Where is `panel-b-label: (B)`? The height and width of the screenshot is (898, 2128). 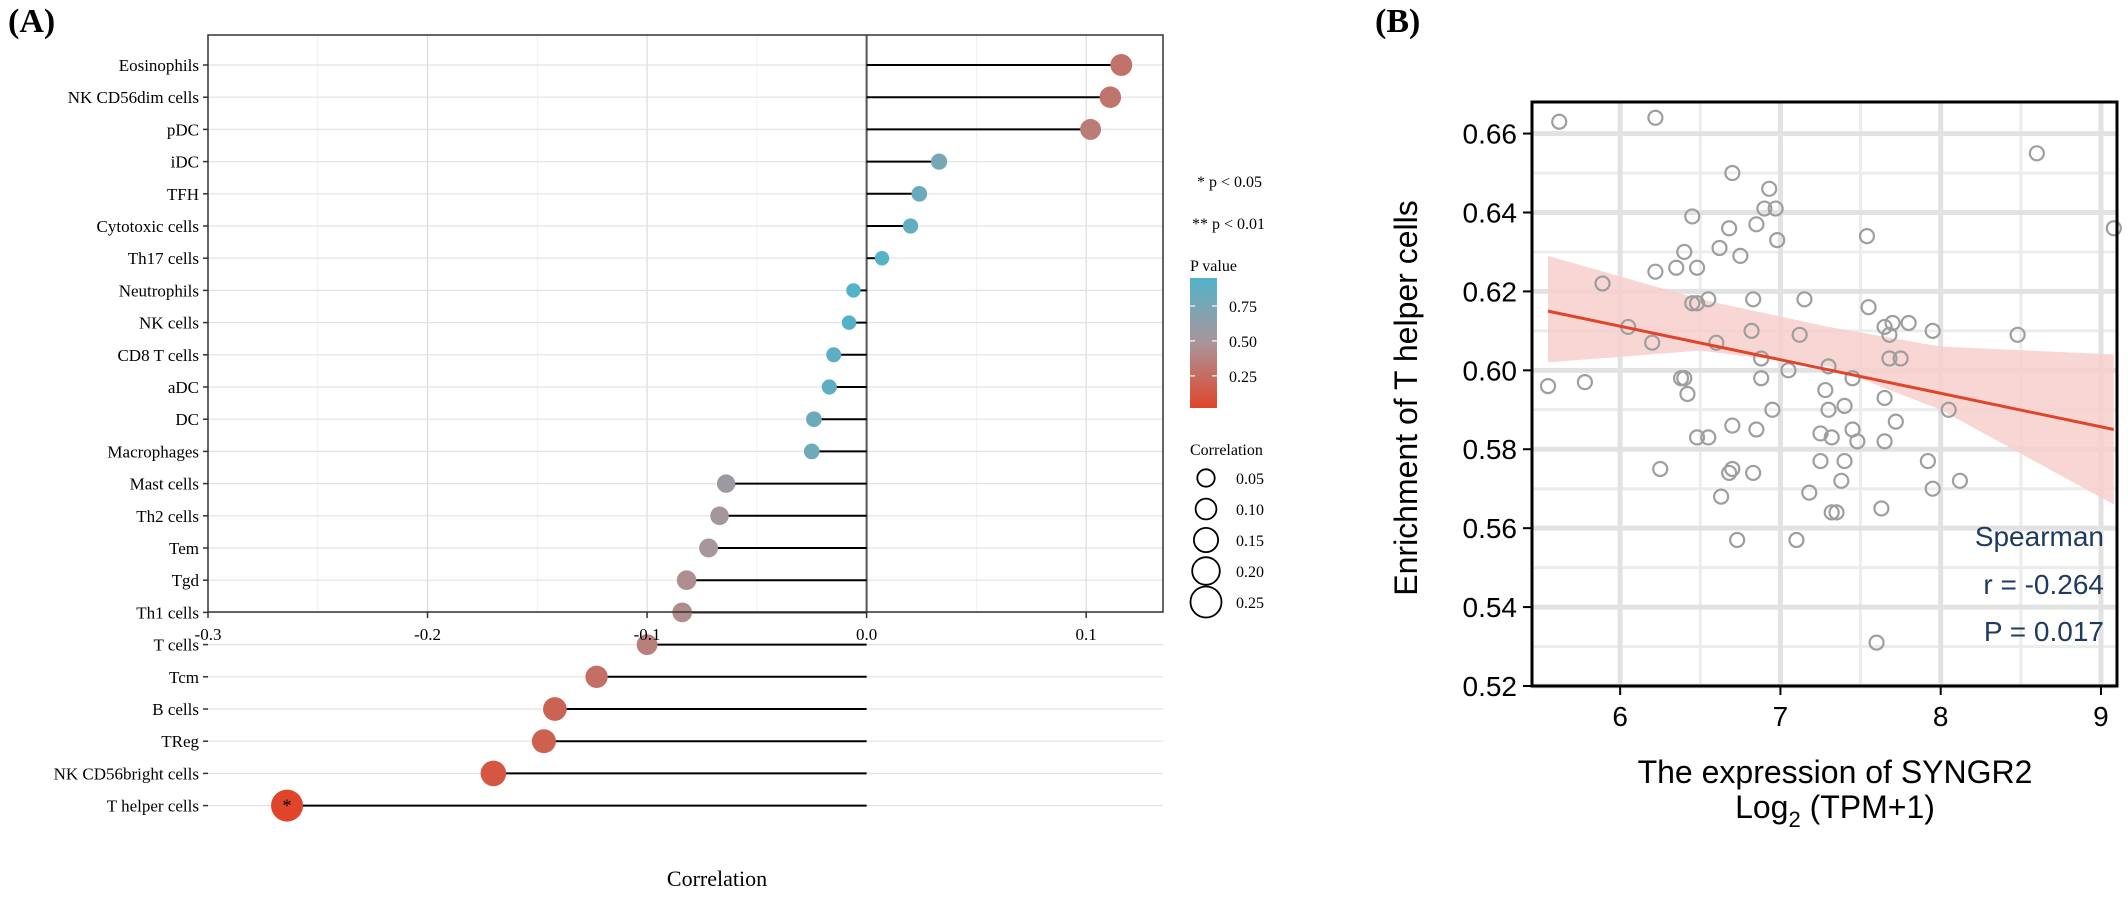 panel-b-label: (B) is located at coordinates (1397, 21).